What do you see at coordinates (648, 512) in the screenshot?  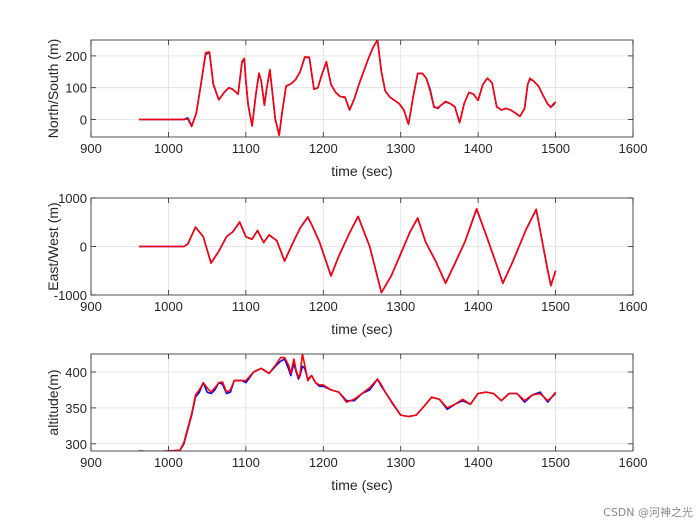 I see `watermark-text: CSDN @河神之光` at bounding box center [648, 512].